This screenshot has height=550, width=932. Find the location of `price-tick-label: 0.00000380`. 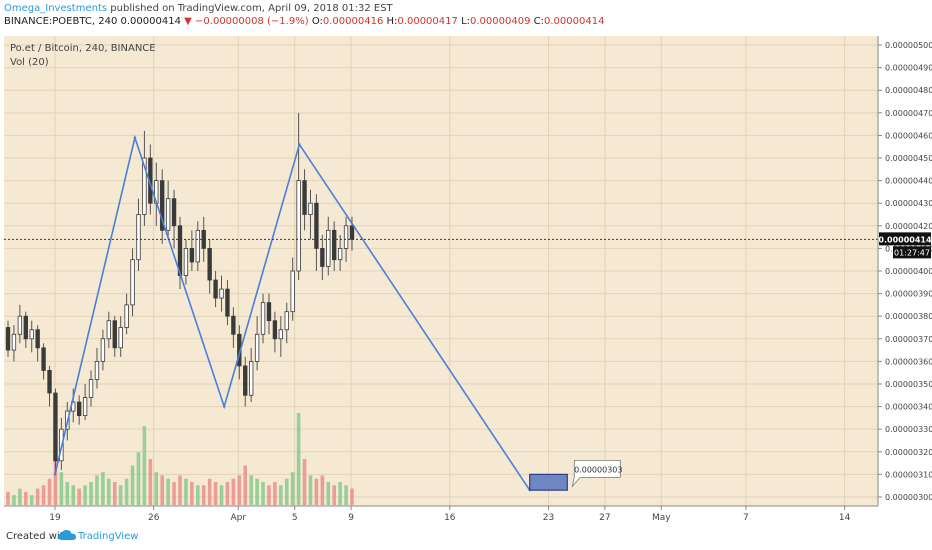

price-tick-label: 0.00000380 is located at coordinates (908, 316).